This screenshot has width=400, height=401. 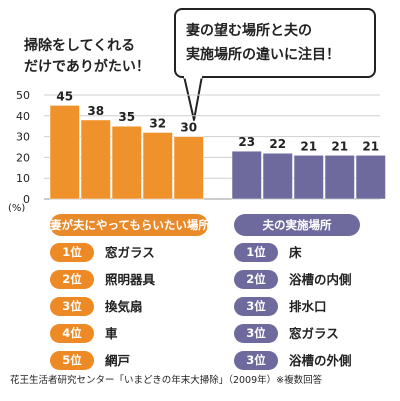 What do you see at coordinates (87, 67) in the screenshot?
I see `headline-line-2: だけでありがたい！` at bounding box center [87, 67].